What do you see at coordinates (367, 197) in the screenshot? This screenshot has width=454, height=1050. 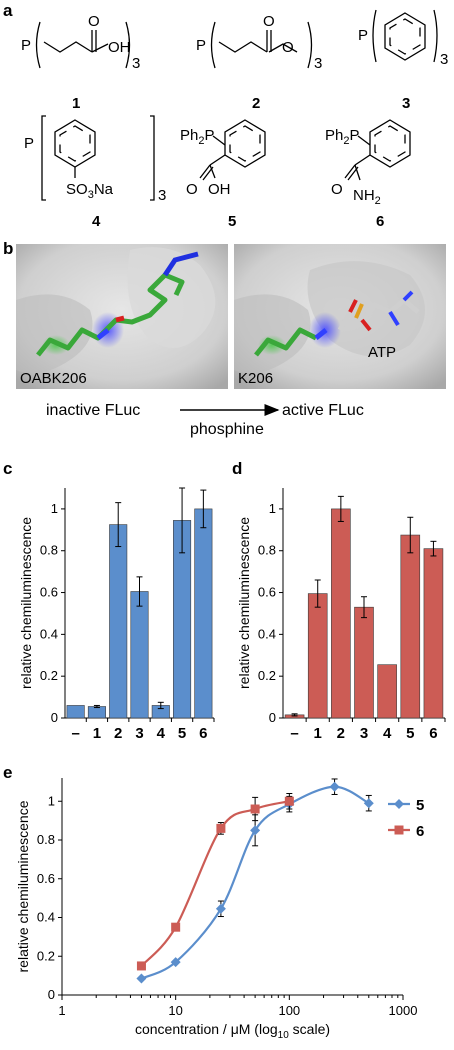 I see `compound-6-nh2: NH2` at bounding box center [367, 197].